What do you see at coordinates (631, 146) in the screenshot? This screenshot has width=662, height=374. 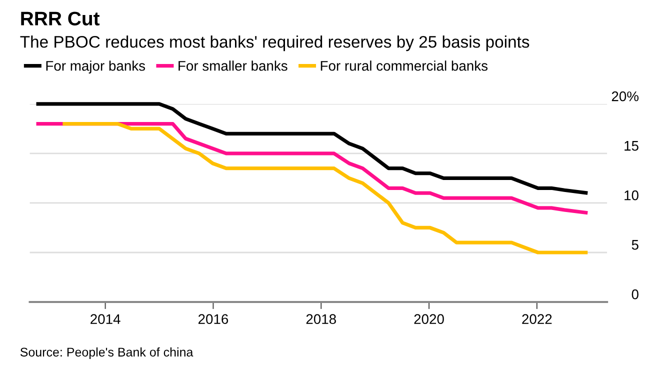 I see `y-tick-label: 15` at bounding box center [631, 146].